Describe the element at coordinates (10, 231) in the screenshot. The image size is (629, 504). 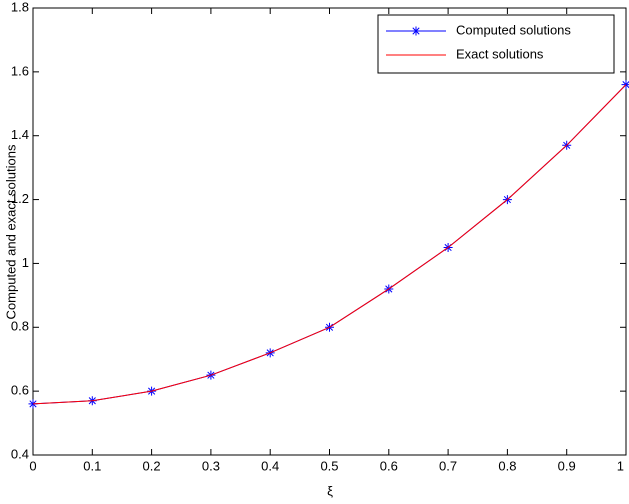
I see `y-axis-label: Computed and exact solutions` at that location.